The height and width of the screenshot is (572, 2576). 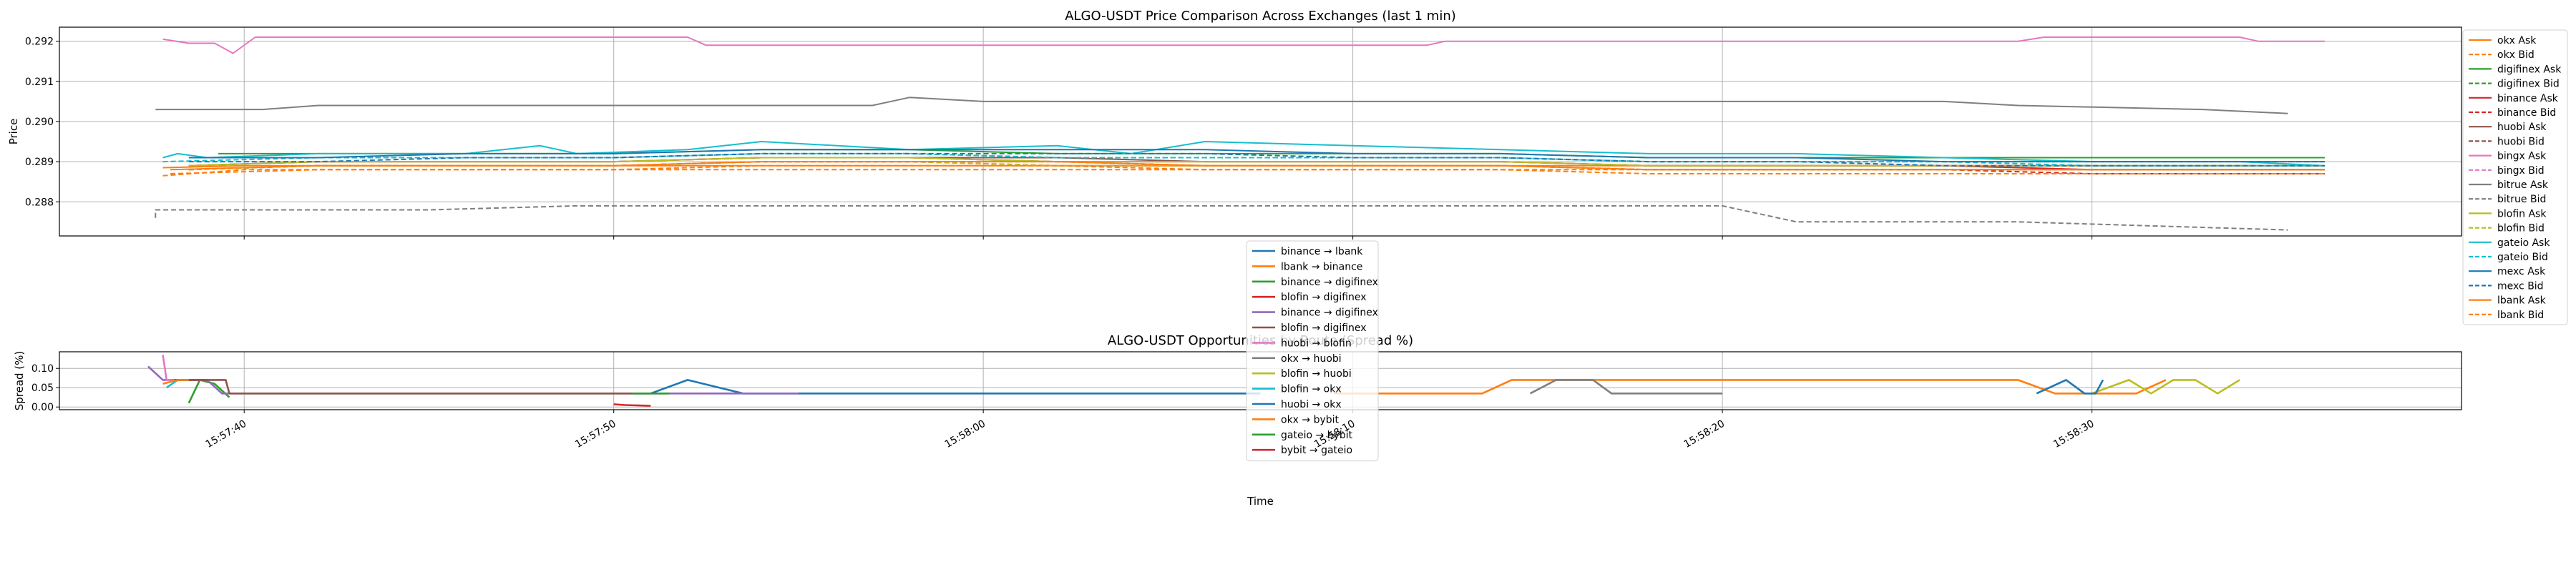 I want to click on legend-entry: bingx Ask, so click(x=2522, y=156).